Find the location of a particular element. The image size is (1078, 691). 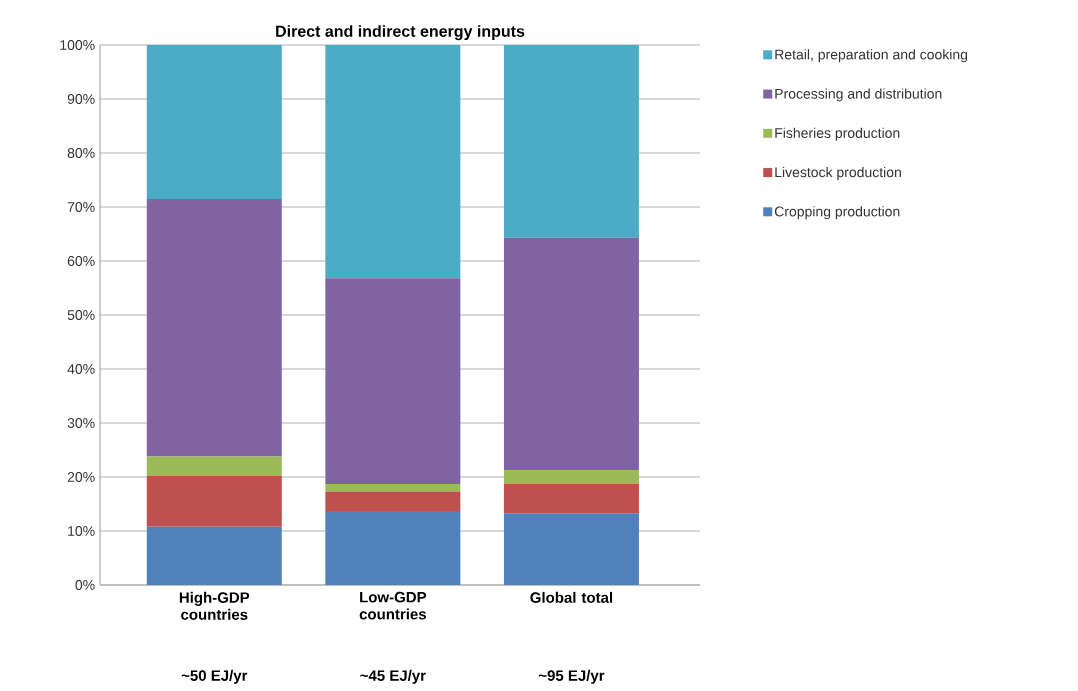

y-tick-label: 90% is located at coordinates (81, 99).